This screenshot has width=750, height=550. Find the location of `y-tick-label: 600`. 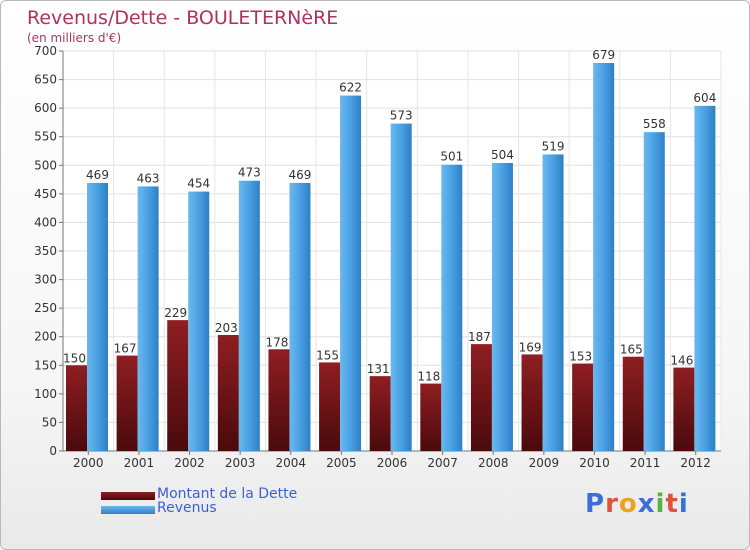

y-tick-label: 600 is located at coordinates (45, 108).